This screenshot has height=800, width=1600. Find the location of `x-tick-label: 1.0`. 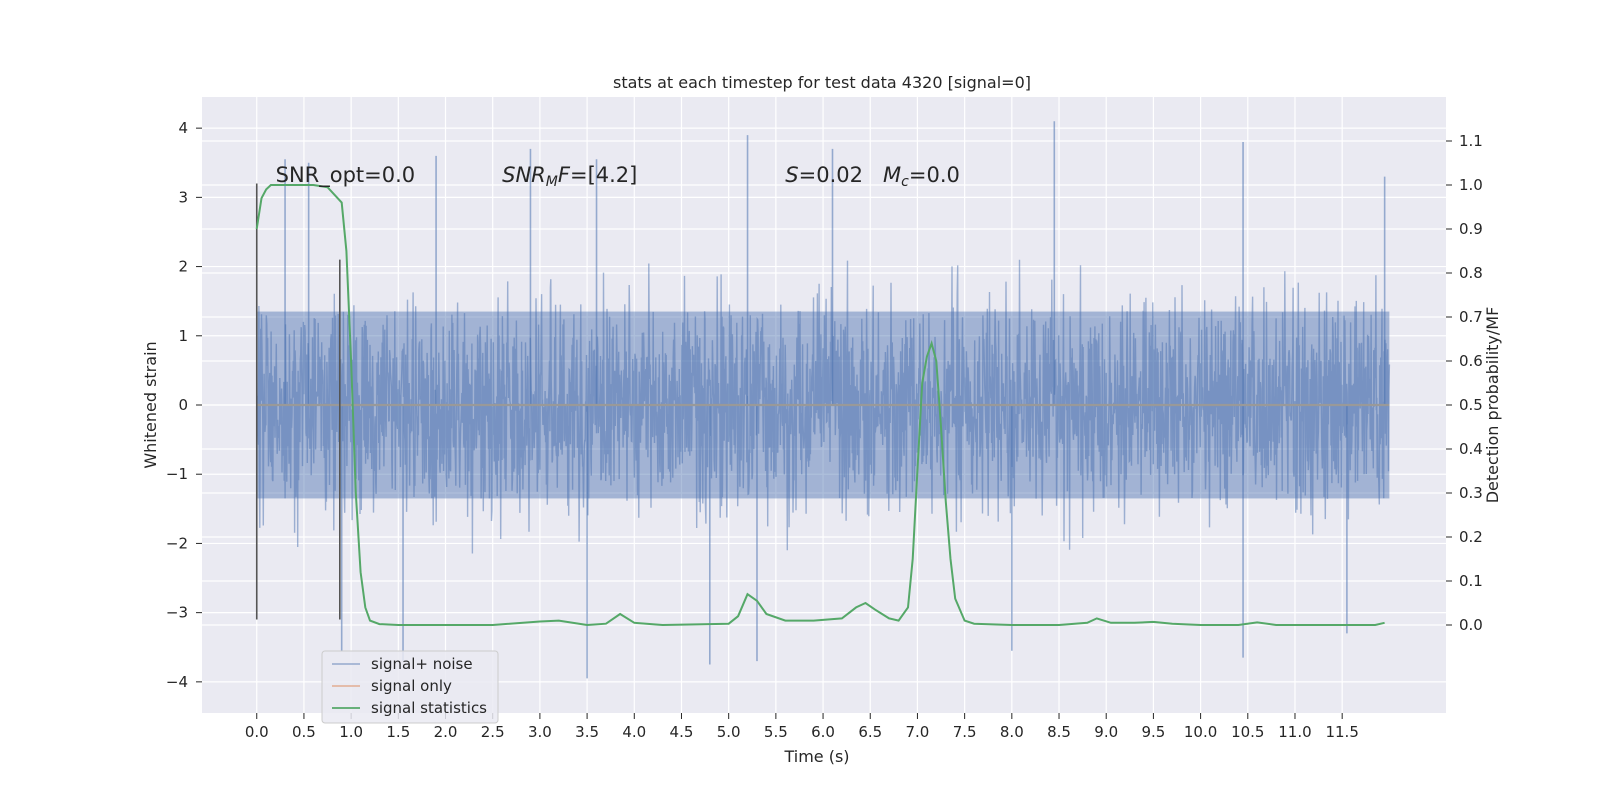

x-tick-label: 1.0 is located at coordinates (351, 732).